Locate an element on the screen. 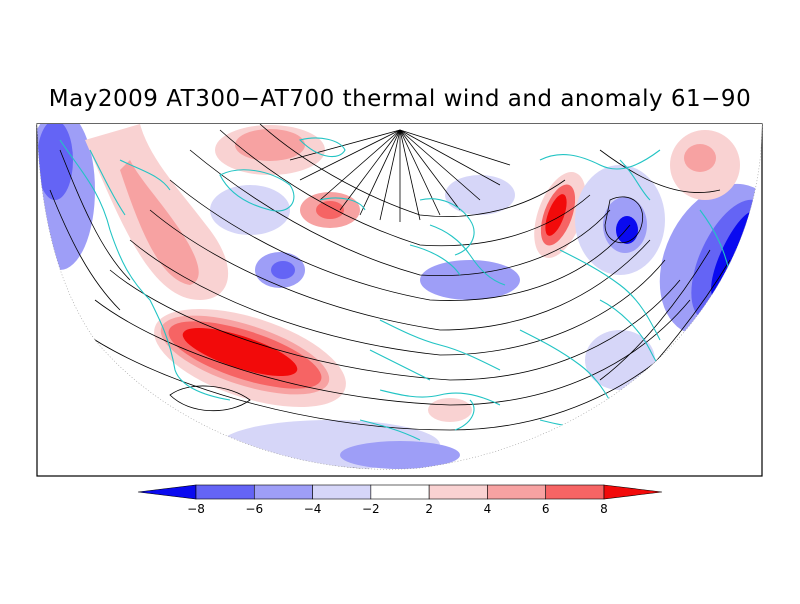 The height and width of the screenshot is (604, 800). colorbar-tick-label: −8 is located at coordinates (196, 509).